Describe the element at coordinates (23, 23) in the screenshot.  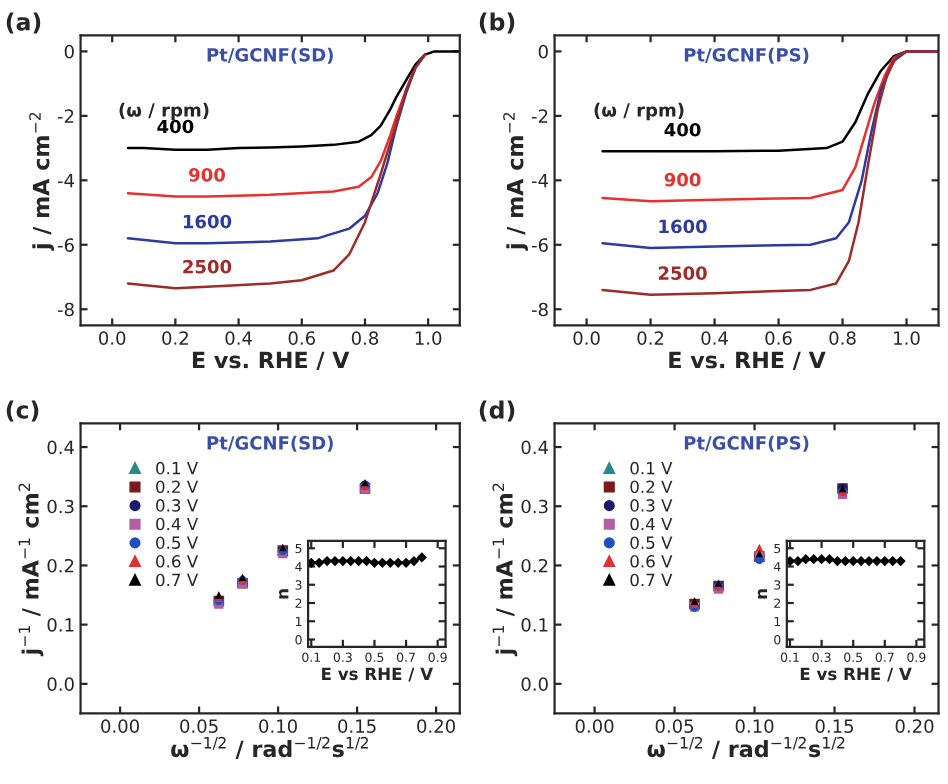
I see `text: (a)` at that location.